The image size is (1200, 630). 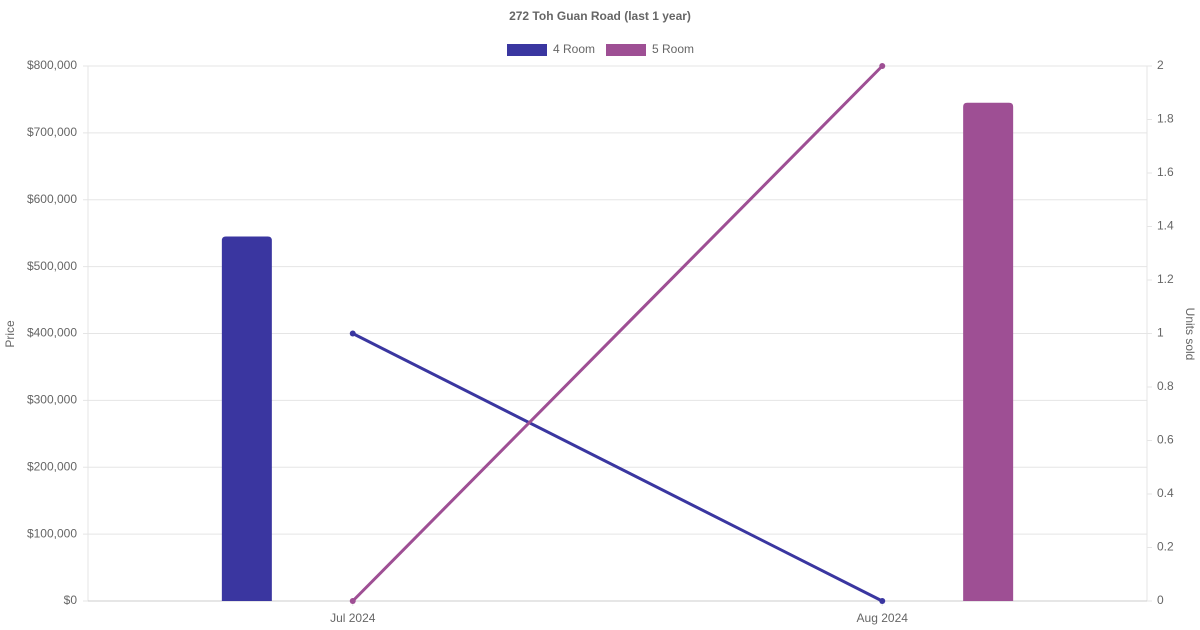 I want to click on y-tick-label: $300,000, so click(x=52, y=400).